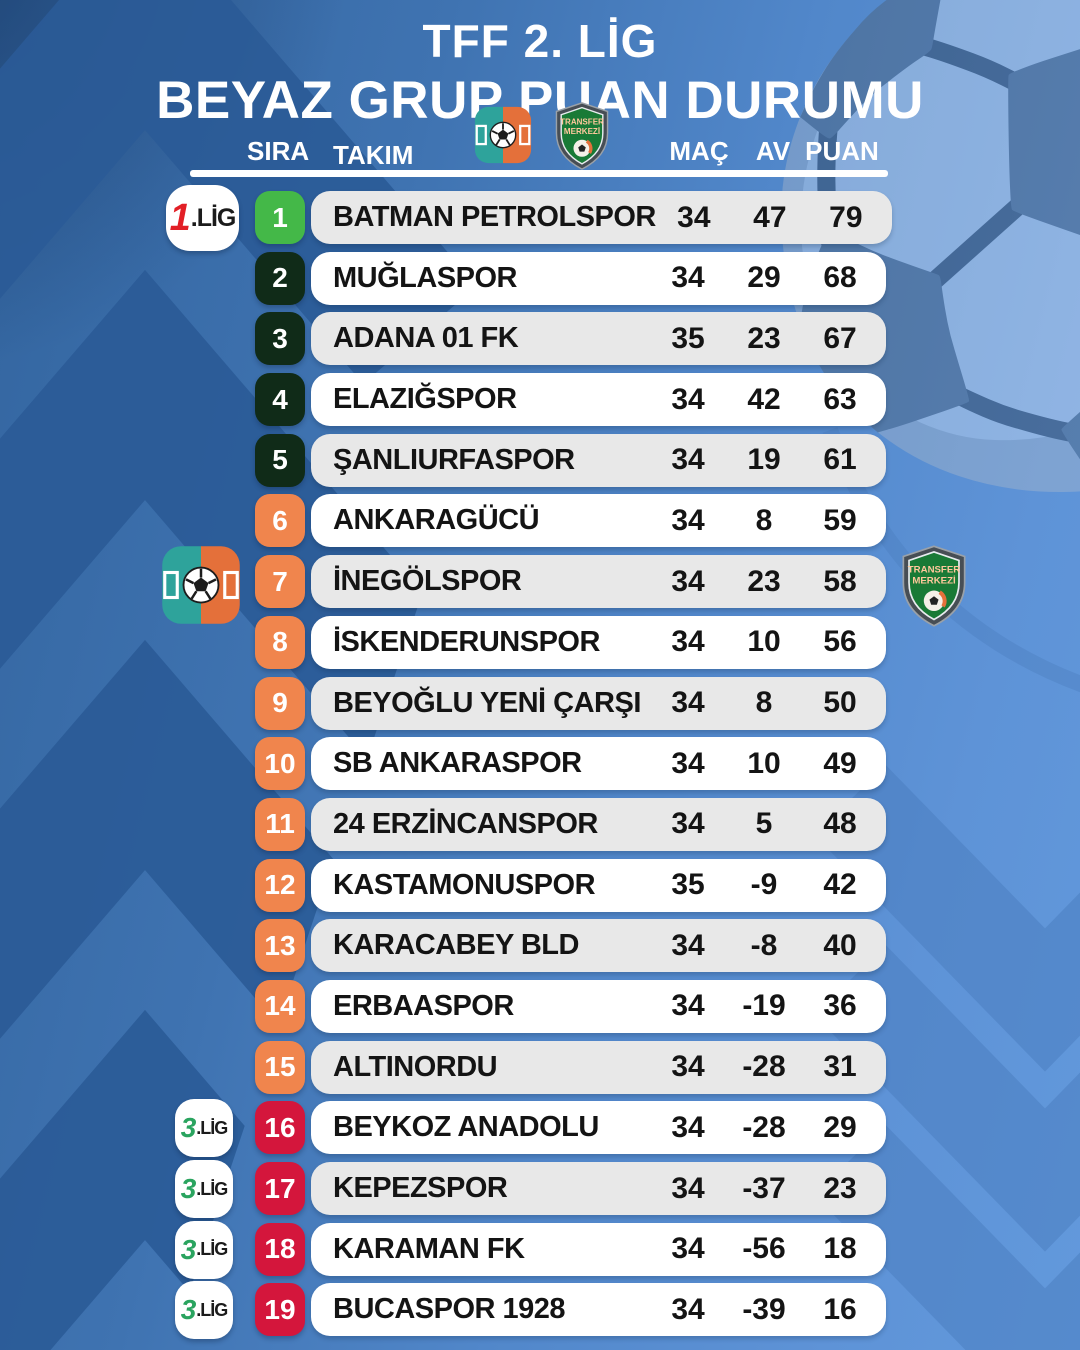  I want to click on rank-number: 2, so click(280, 278).